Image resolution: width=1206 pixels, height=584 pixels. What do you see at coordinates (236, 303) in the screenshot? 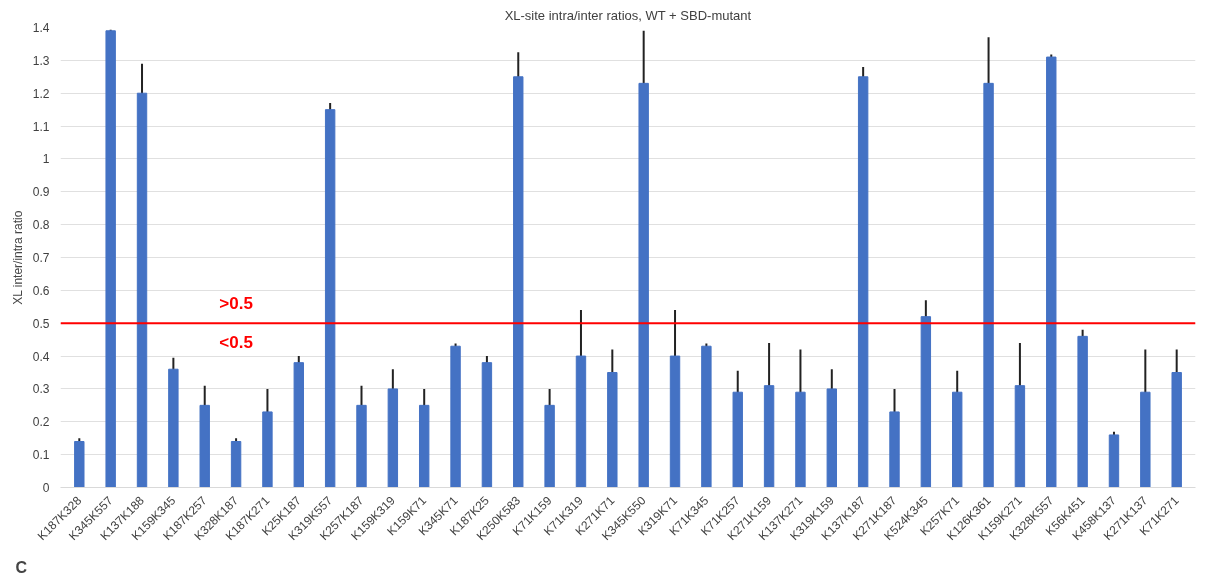
I see `annotation: >0.5` at bounding box center [236, 303].